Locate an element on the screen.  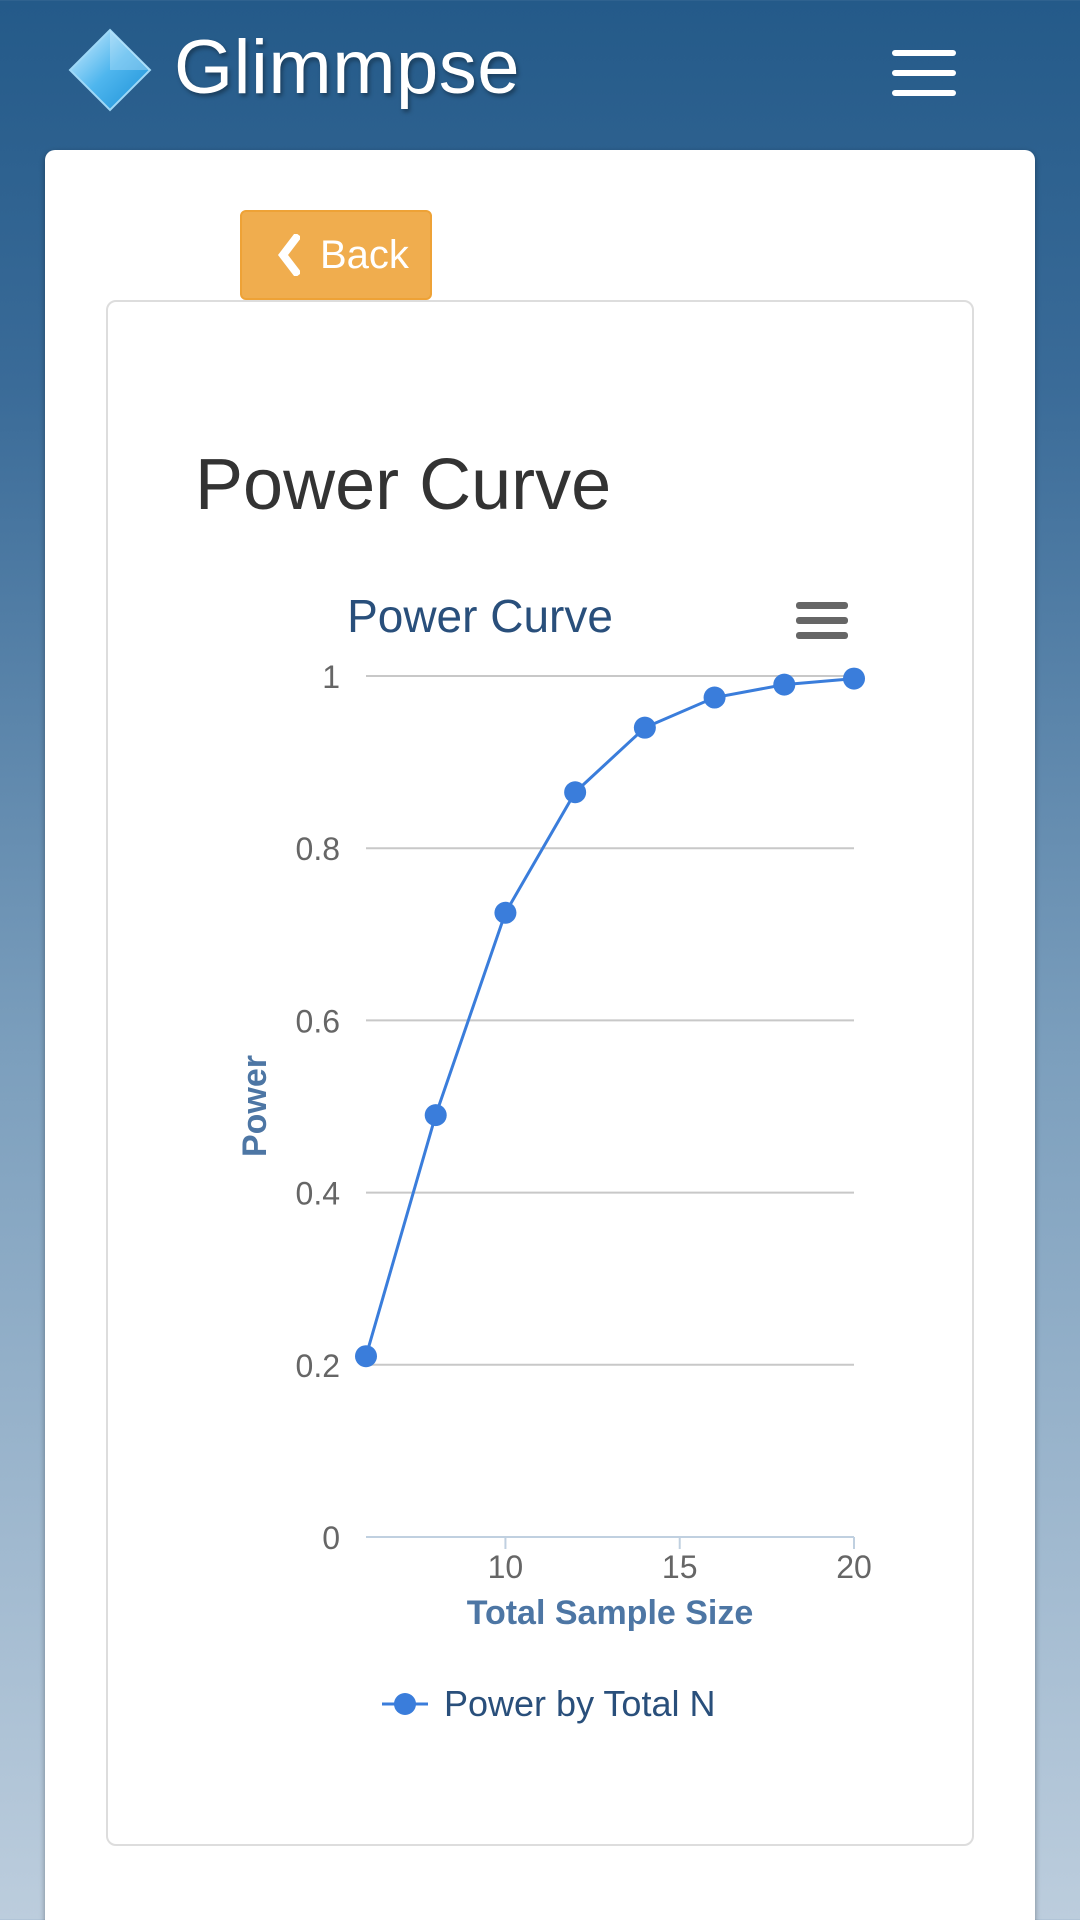
hamburger-menu-icon is located at coordinates (924, 73).